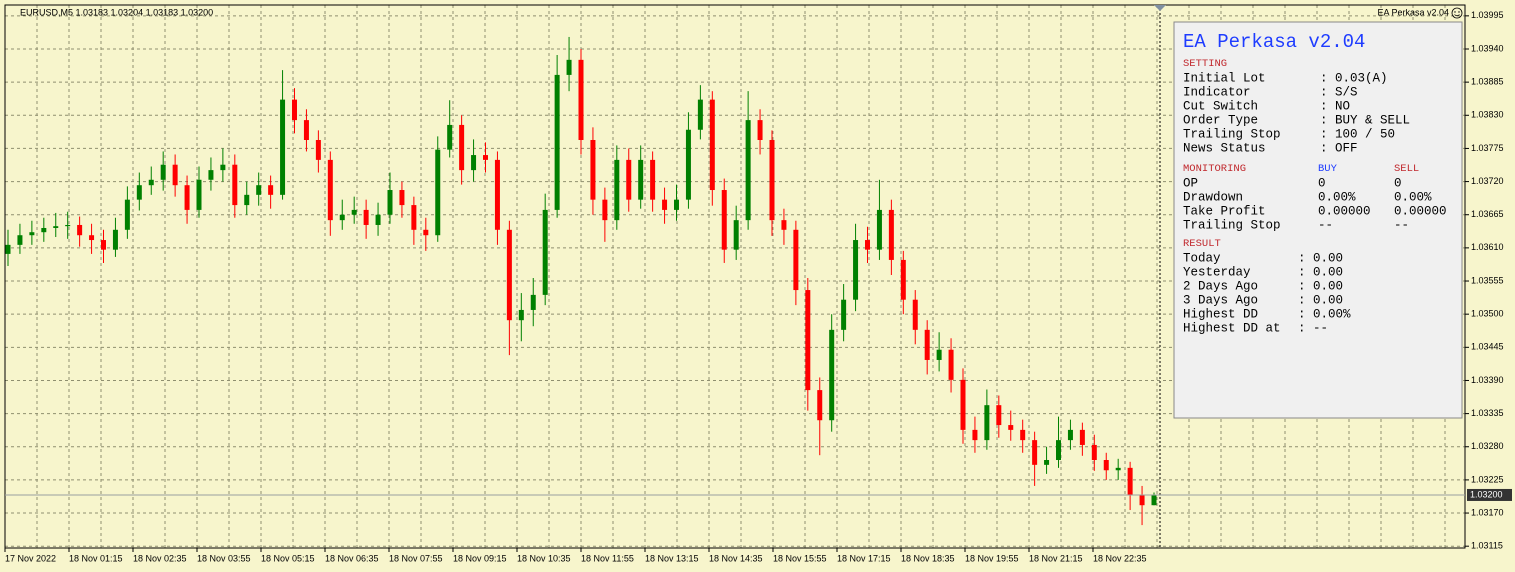 The height and width of the screenshot is (572, 1515). Describe the element at coordinates (607, 558) in the screenshot. I see `x-tick-label: 18 Nov 11:55` at that location.